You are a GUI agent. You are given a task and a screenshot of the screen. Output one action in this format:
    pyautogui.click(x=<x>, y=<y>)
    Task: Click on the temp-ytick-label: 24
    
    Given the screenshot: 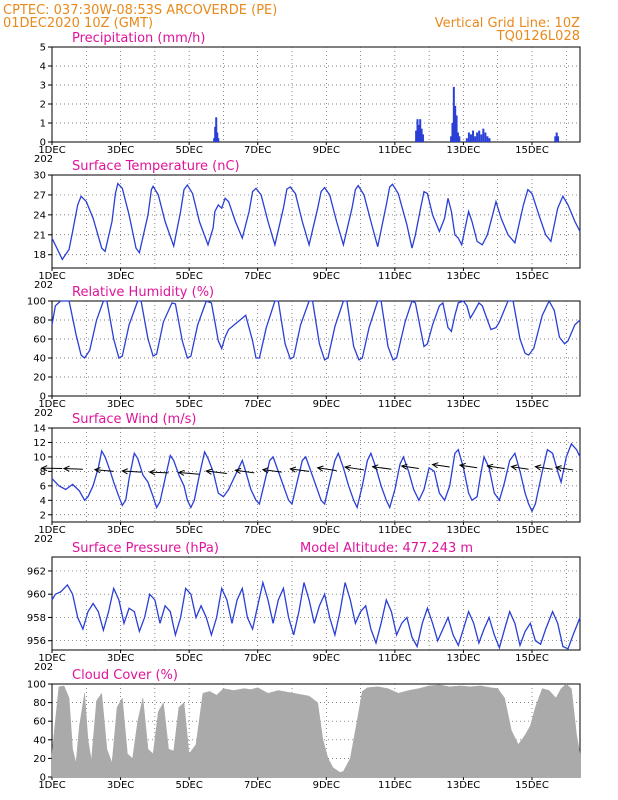 What is the action you would take?
    pyautogui.click(x=39, y=215)
    